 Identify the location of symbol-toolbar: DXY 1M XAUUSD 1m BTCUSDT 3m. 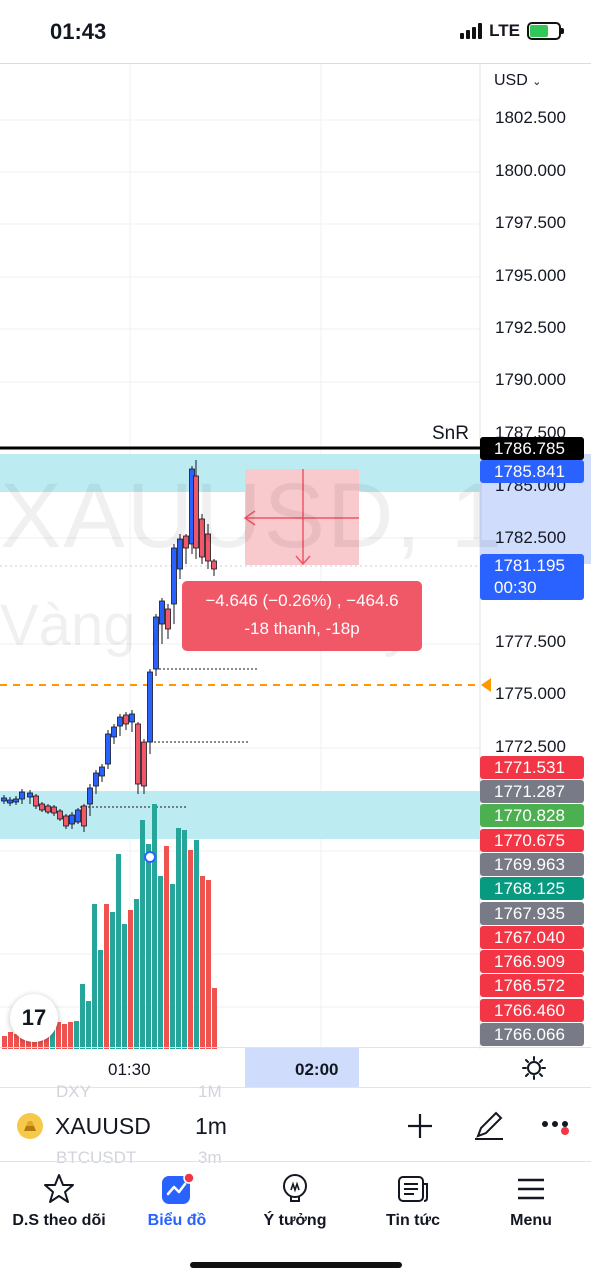
(295, 1124).